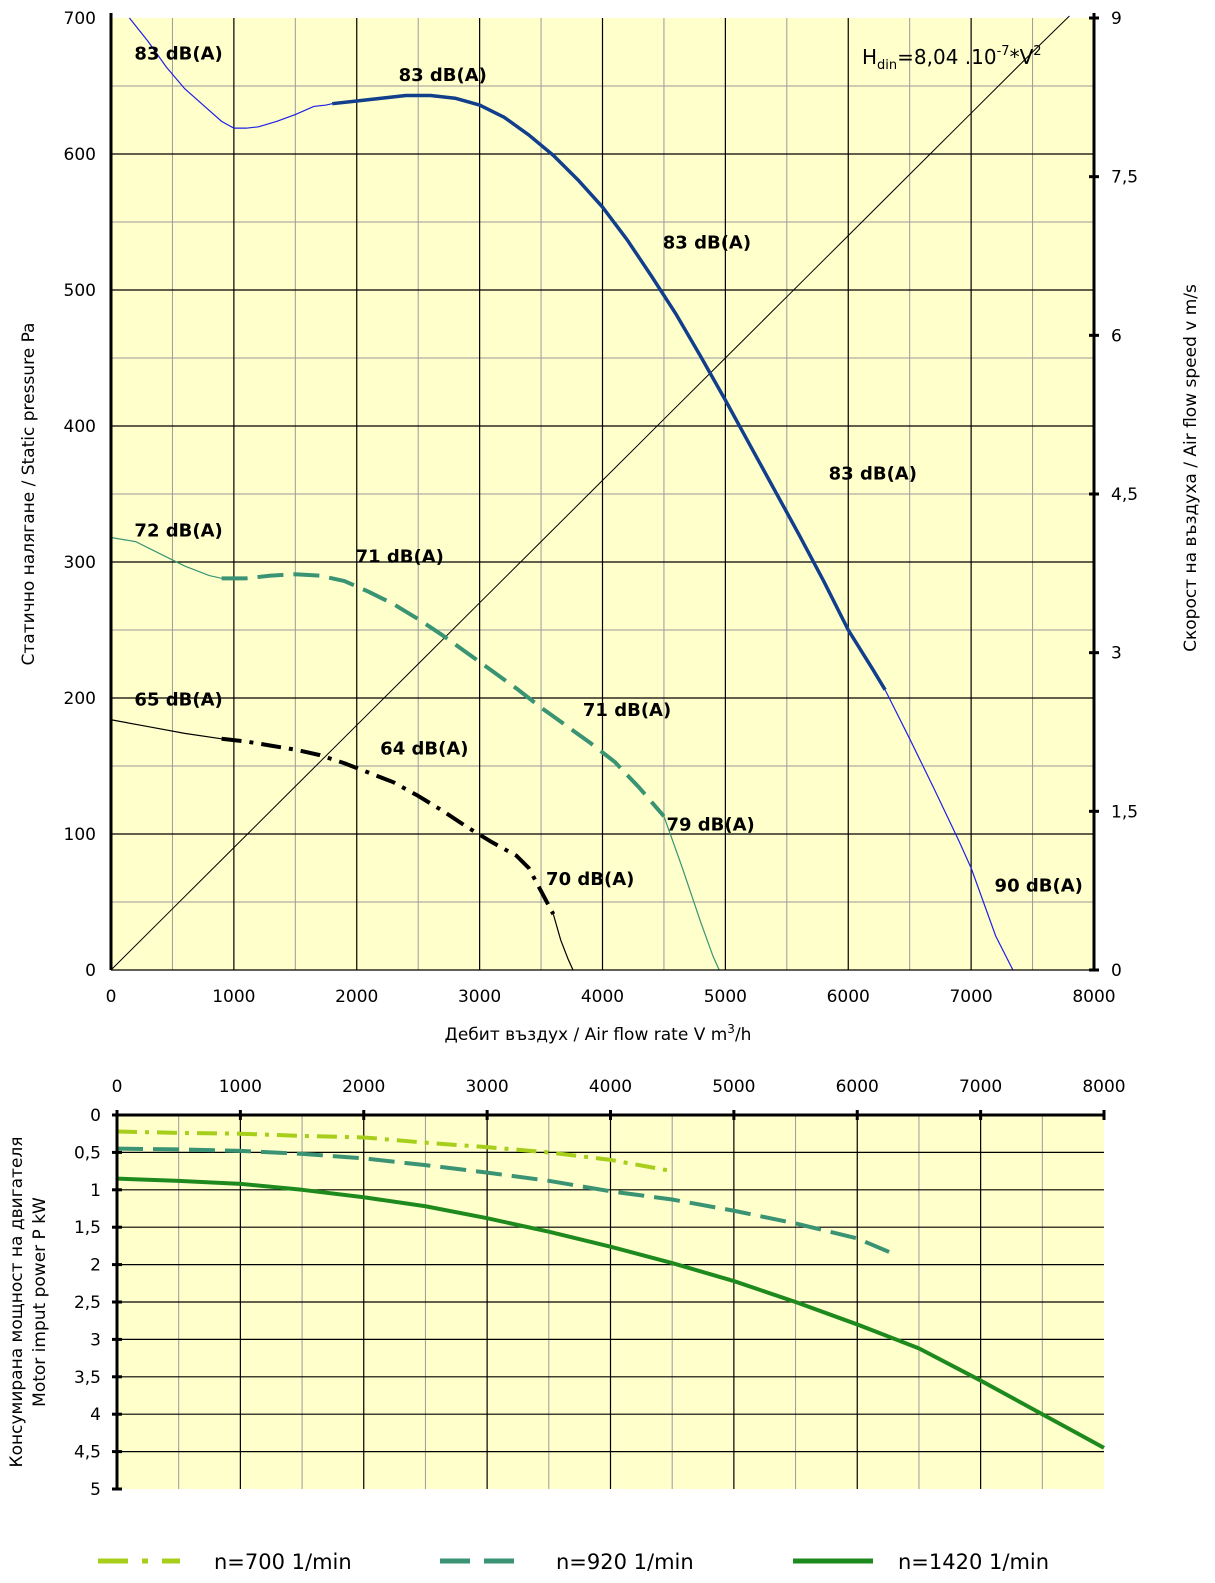 This screenshot has width=1215, height=1583. What do you see at coordinates (95, 1266) in the screenshot?
I see `power-y-tick-label: 2` at bounding box center [95, 1266].